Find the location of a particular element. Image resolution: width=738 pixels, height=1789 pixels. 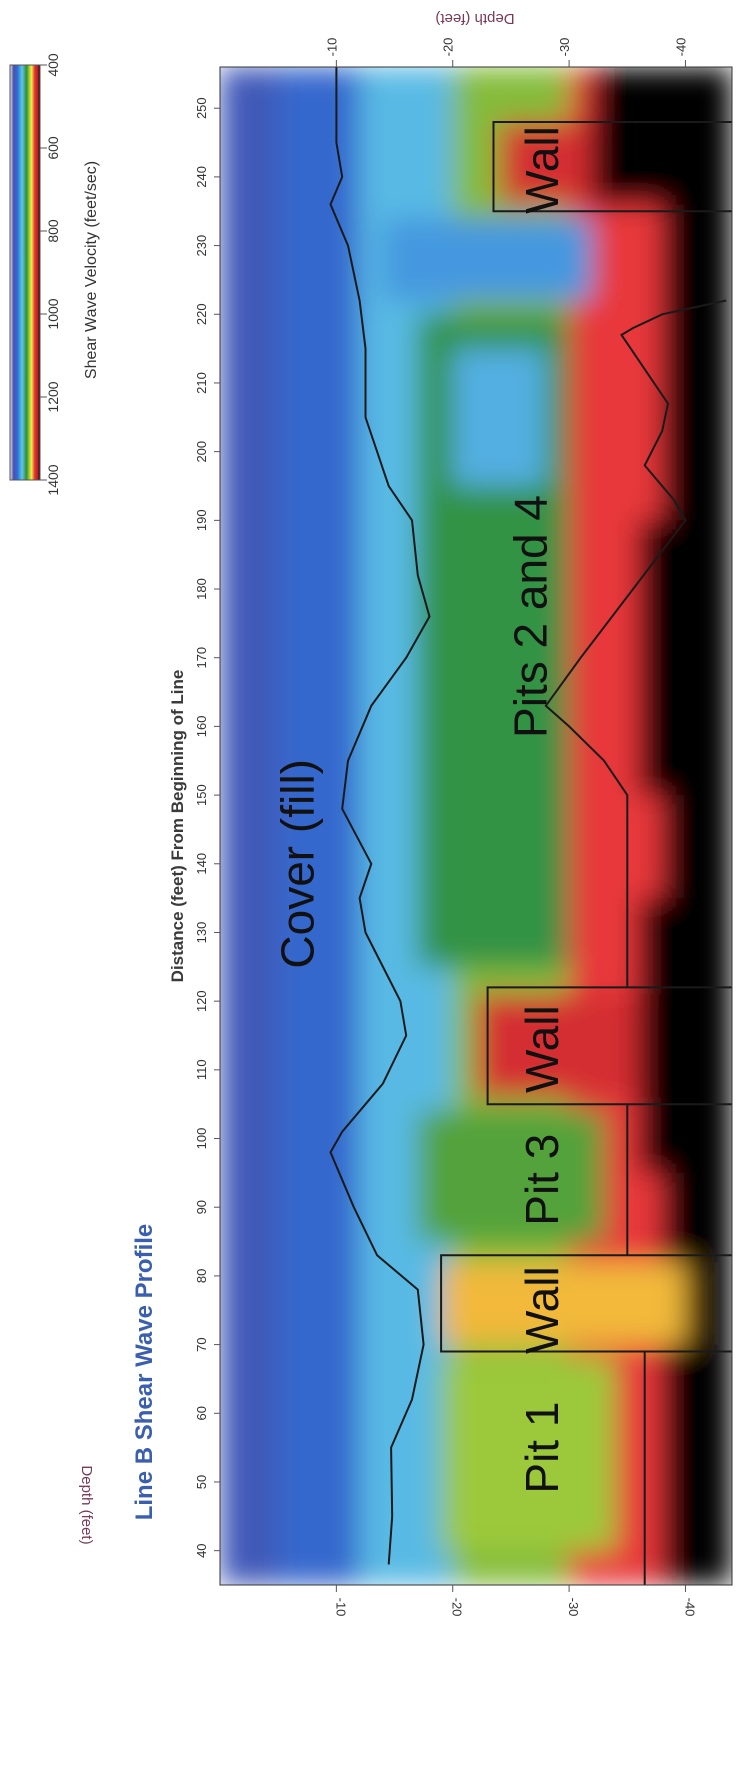

x-tick-label: 250 is located at coordinates (201, 108).